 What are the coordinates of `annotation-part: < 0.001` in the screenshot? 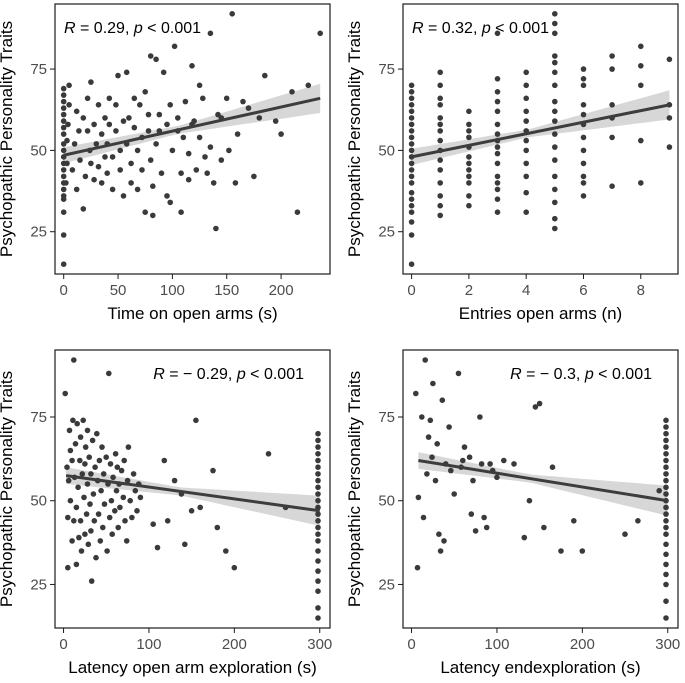 It's located at (623, 374).